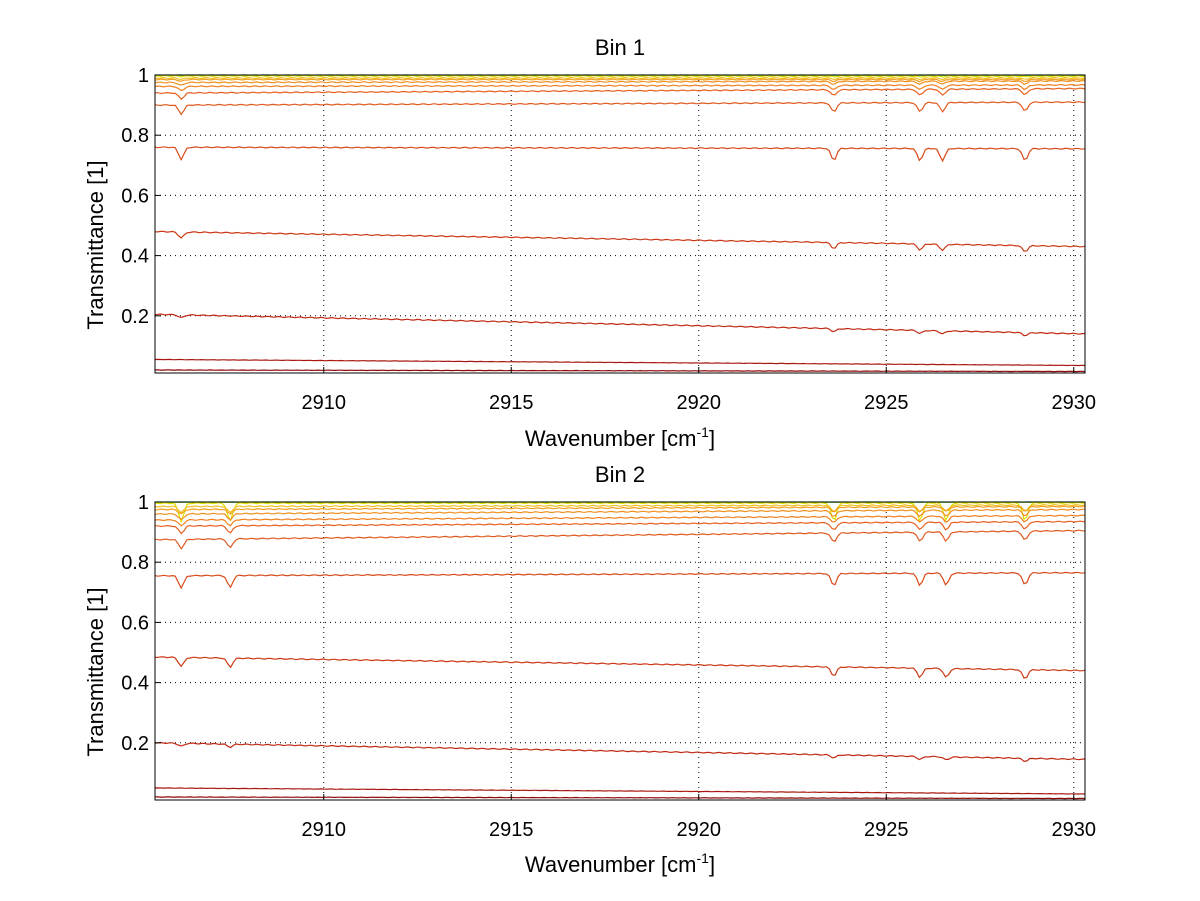 The width and height of the screenshot is (1200, 901). Describe the element at coordinates (620, 474) in the screenshot. I see `chart-title: Bin 2` at that location.